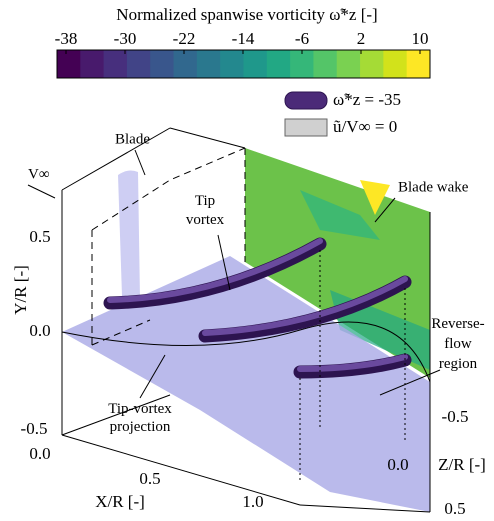 The image size is (494, 521). Describe the element at coordinates (140, 427) in the screenshot. I see `annotation-line: projection` at that location.